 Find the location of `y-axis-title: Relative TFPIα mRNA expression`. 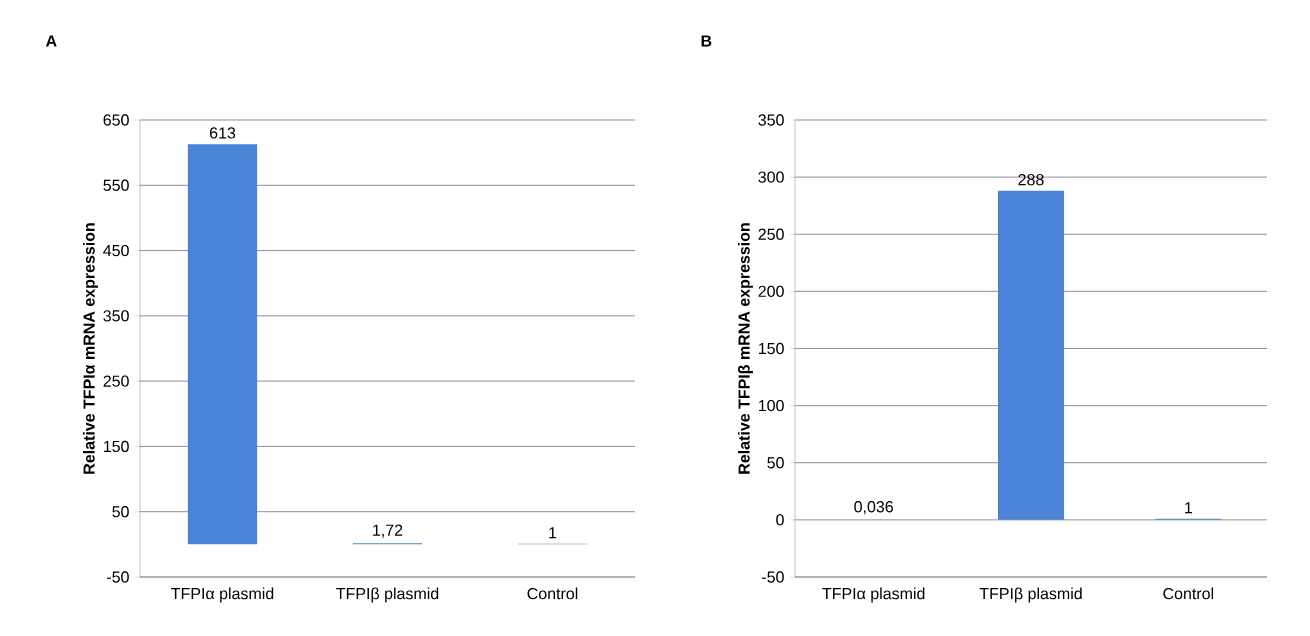

y-axis-title: Relative TFPIα mRNA expression is located at coordinates (90, 348).